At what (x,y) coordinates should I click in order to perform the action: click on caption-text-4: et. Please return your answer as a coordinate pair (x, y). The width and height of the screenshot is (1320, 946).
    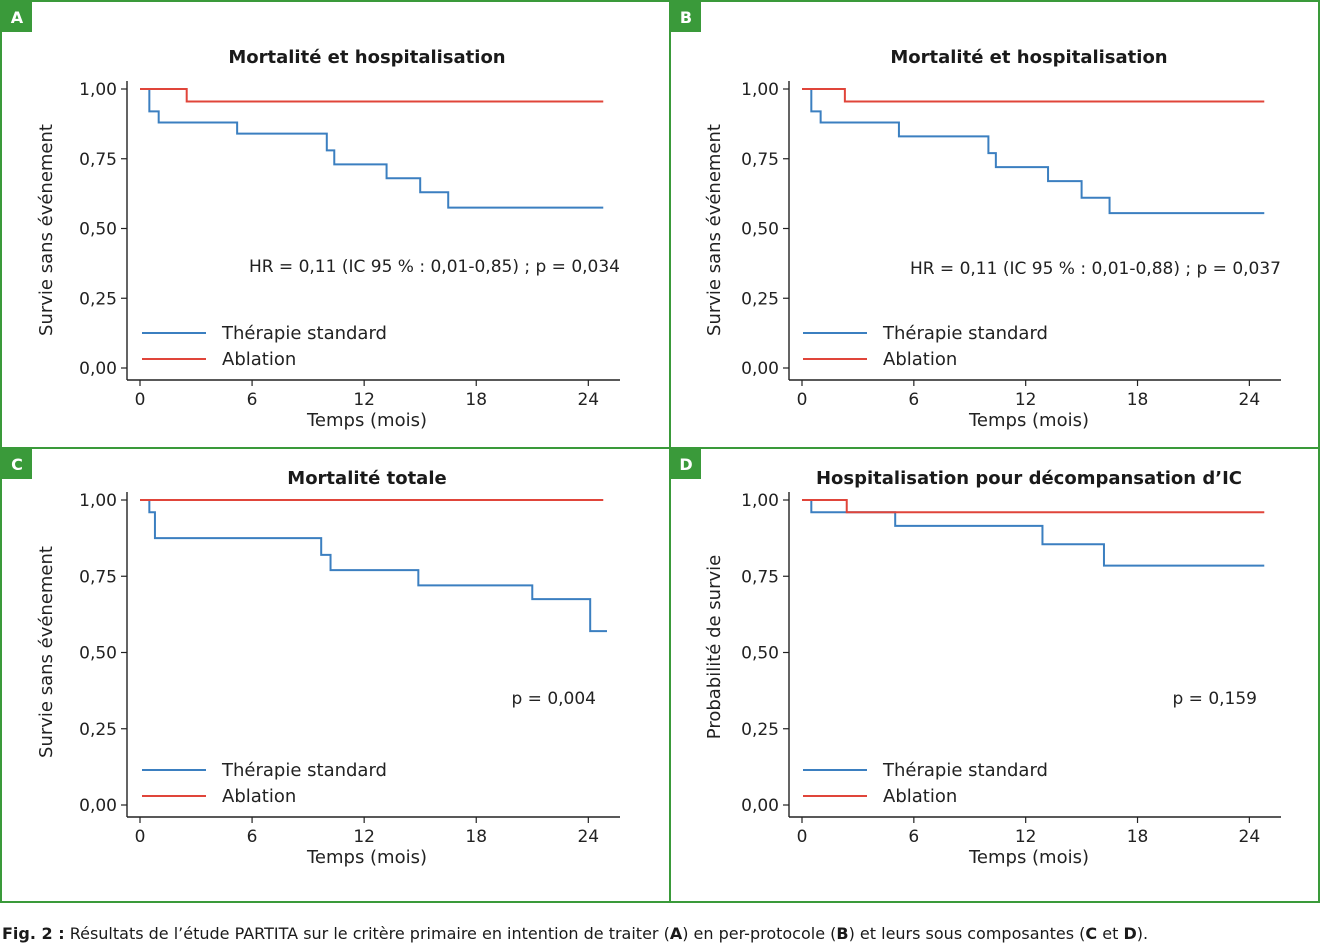
    Looking at the image, I should click on (1110, 933).